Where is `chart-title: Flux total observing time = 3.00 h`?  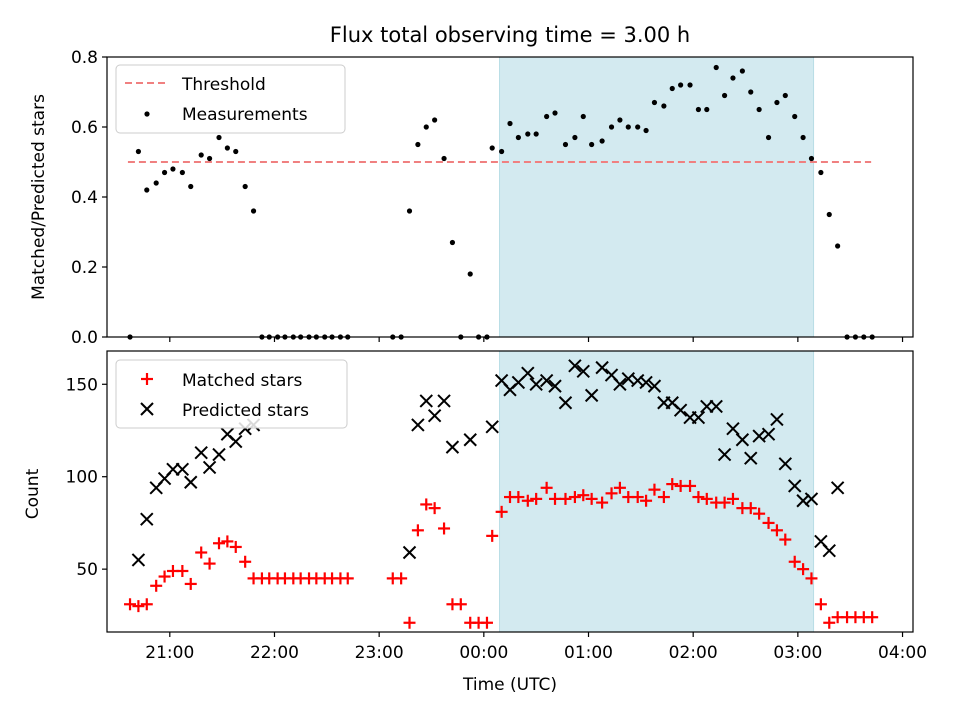
chart-title: Flux total observing time = 3.00 h is located at coordinates (510, 35).